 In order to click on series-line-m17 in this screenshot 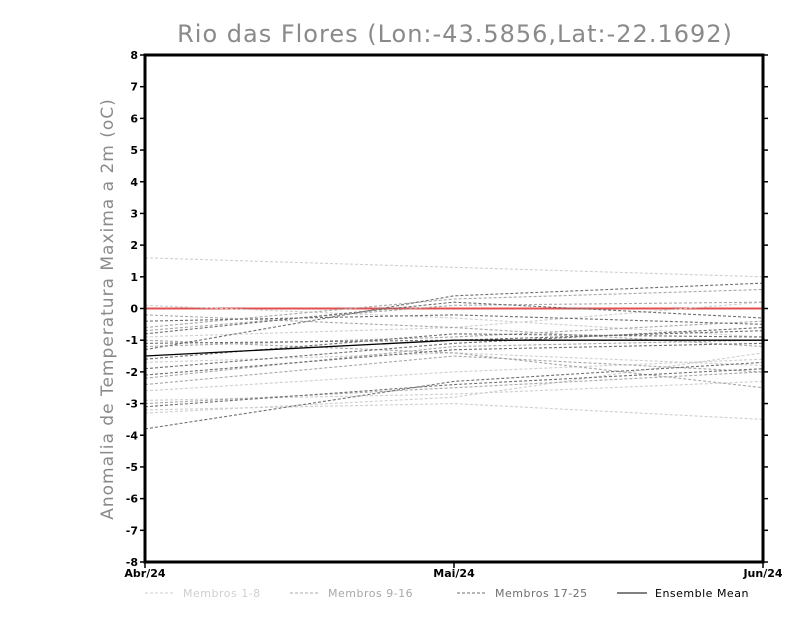, I will do `click(454, 395)`.